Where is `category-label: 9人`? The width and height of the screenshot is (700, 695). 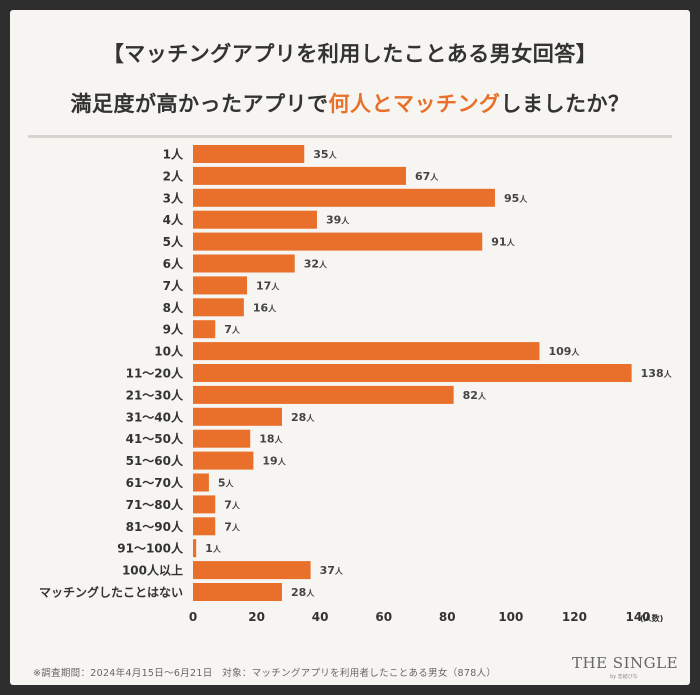 category-label: 9人 is located at coordinates (173, 329).